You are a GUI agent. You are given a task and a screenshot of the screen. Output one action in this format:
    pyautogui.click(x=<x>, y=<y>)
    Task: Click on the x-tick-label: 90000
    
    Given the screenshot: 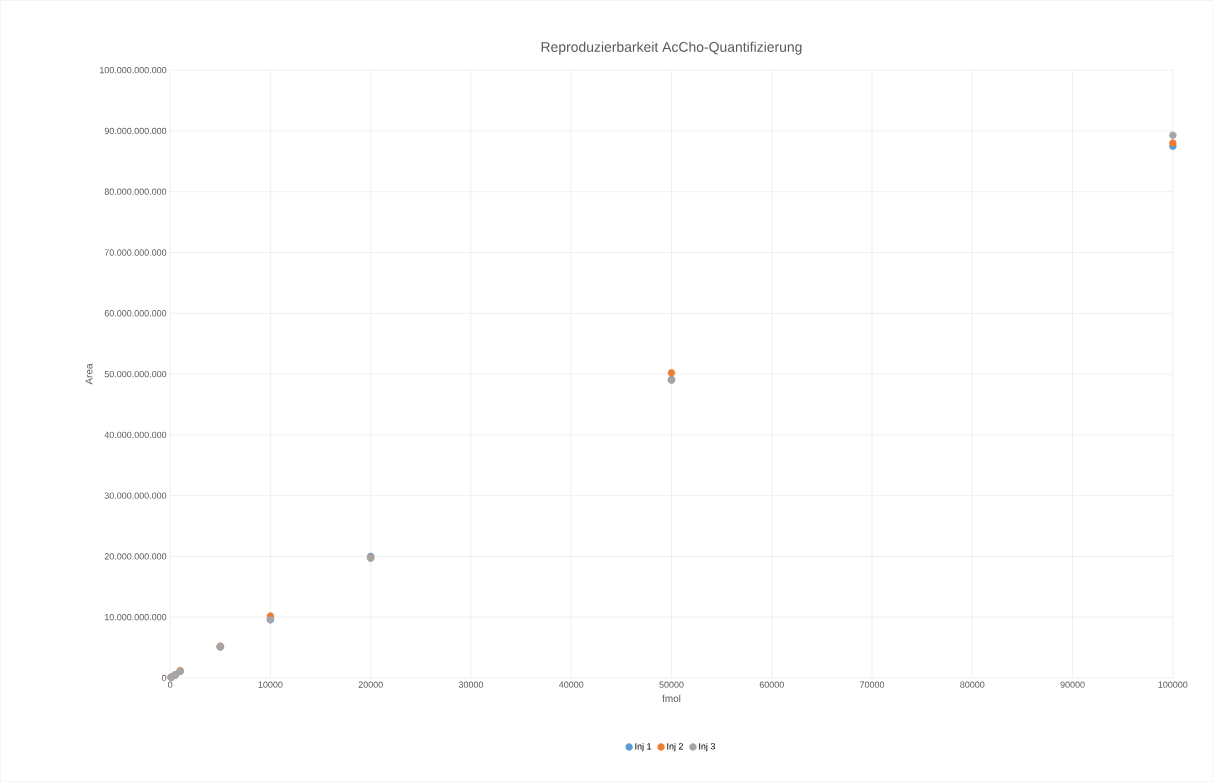 What is the action you would take?
    pyautogui.click(x=1072, y=684)
    